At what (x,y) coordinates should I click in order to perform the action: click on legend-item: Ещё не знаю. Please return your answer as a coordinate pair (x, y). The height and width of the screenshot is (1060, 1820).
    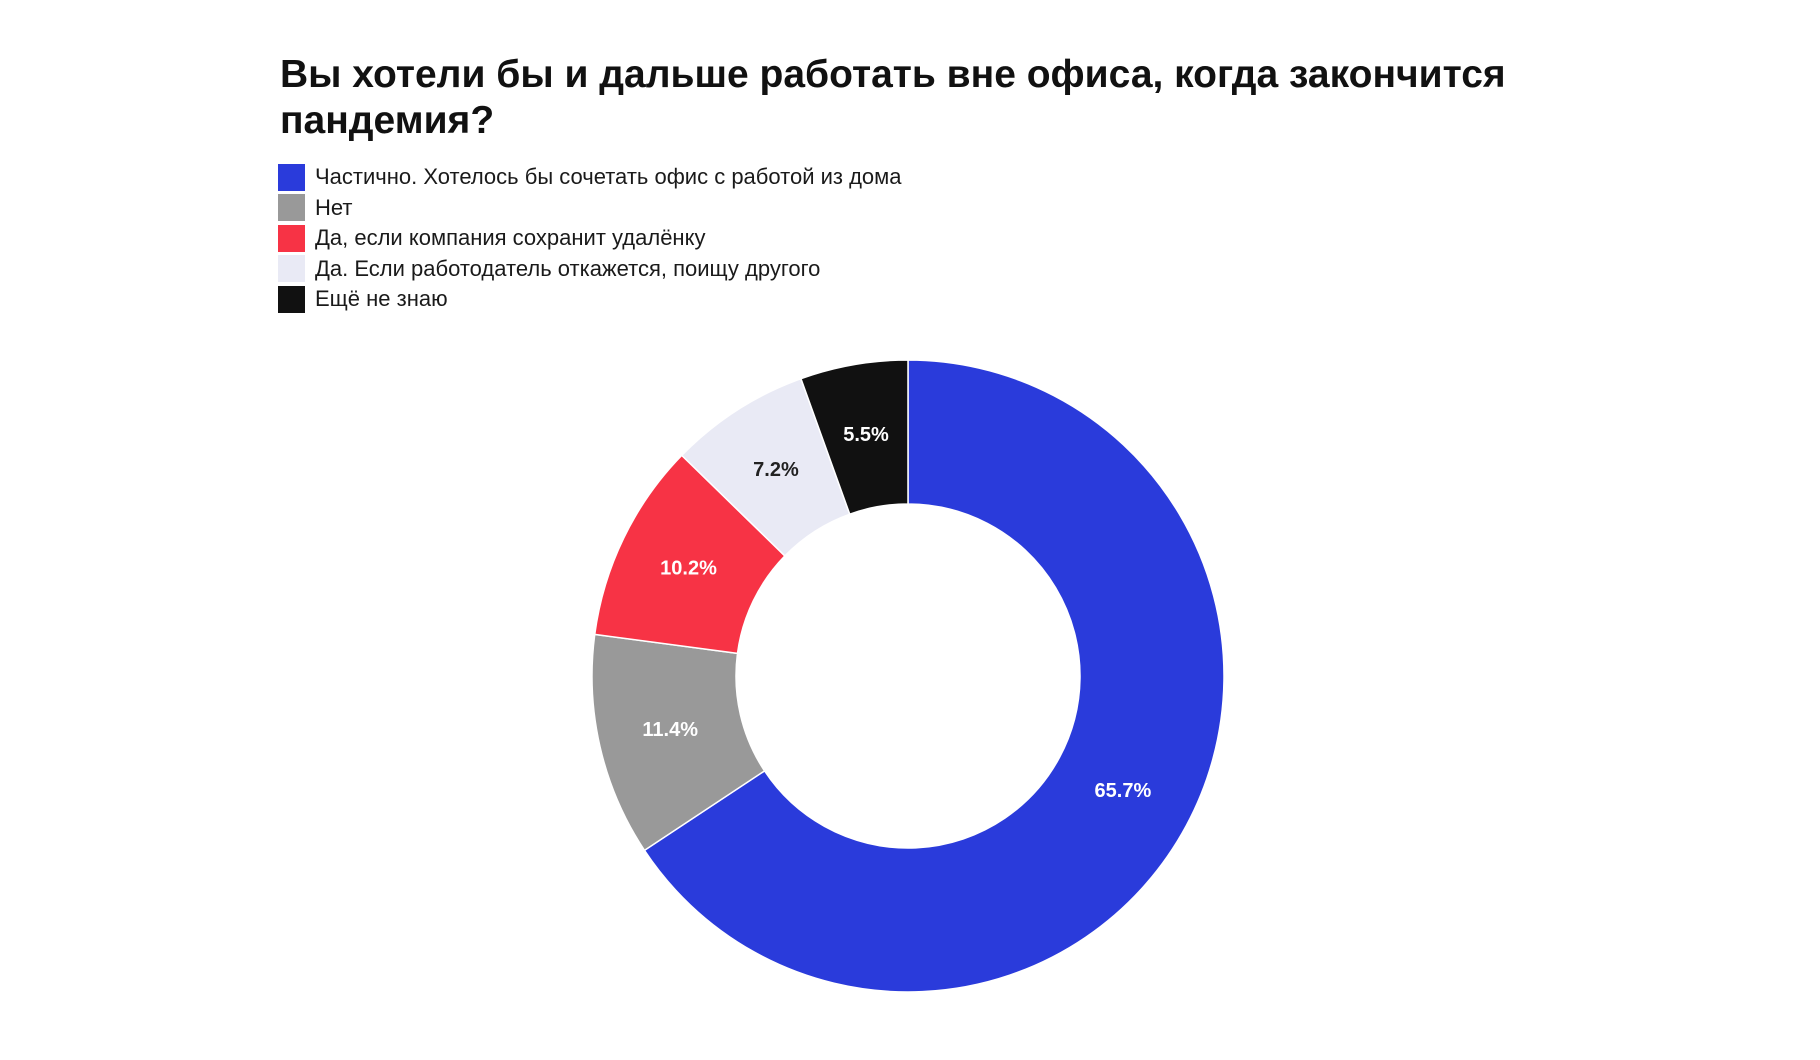
    Looking at the image, I should click on (590, 299).